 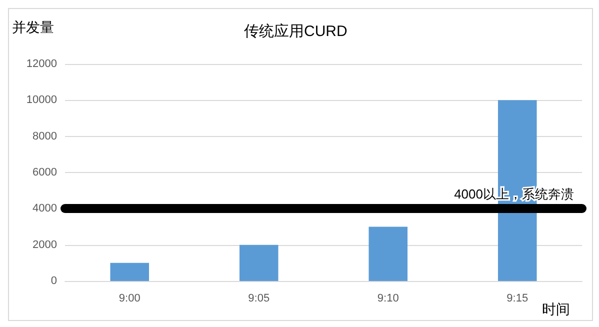 I want to click on y-tick-label: 4000, so click(x=44, y=208).